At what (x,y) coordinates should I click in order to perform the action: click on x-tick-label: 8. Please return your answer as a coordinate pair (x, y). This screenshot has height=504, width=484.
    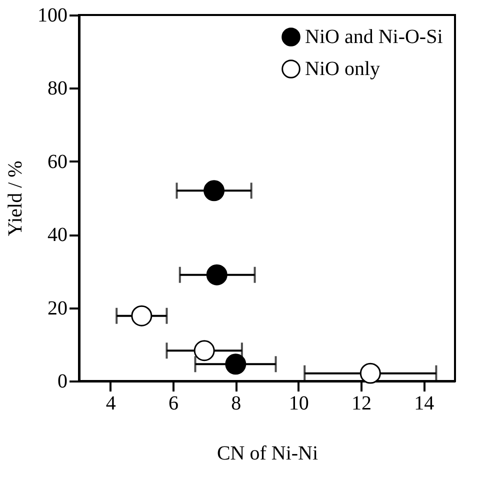
    Looking at the image, I should click on (236, 403).